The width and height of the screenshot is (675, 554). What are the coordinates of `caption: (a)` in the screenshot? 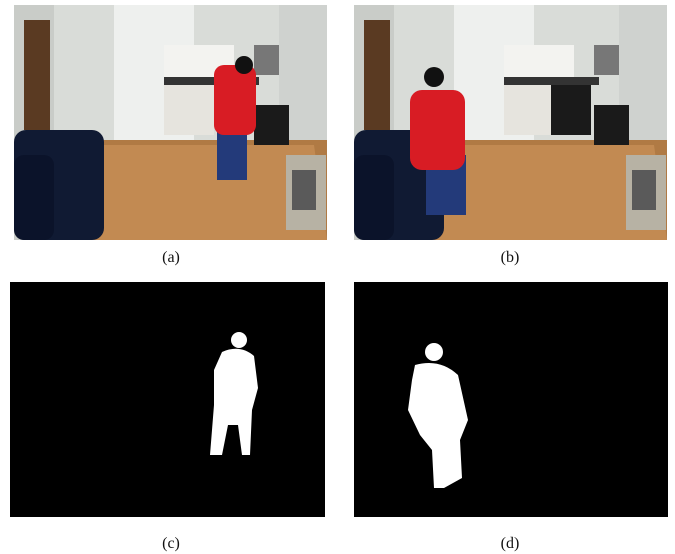 It's located at (171, 257).